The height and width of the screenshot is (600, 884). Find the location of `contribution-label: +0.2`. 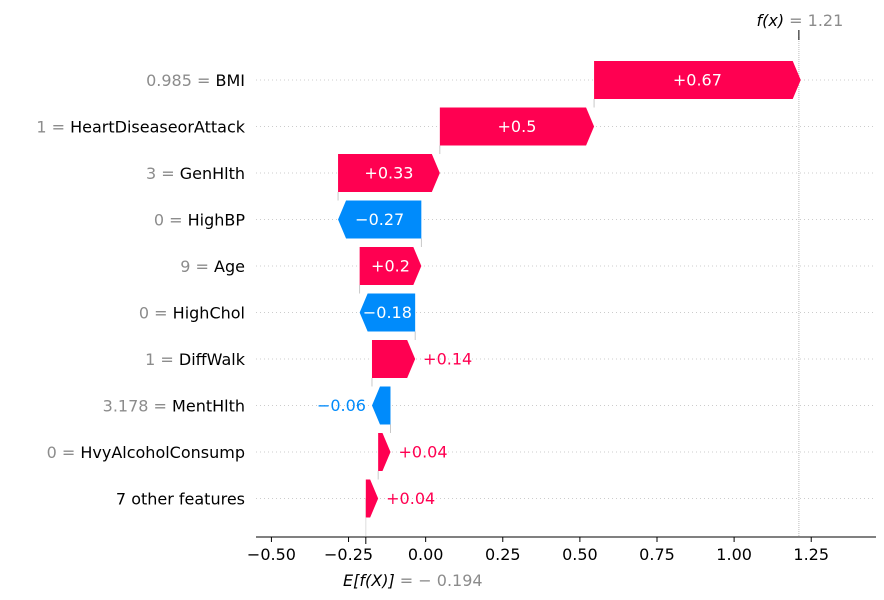

contribution-label: +0.2 is located at coordinates (390, 266).